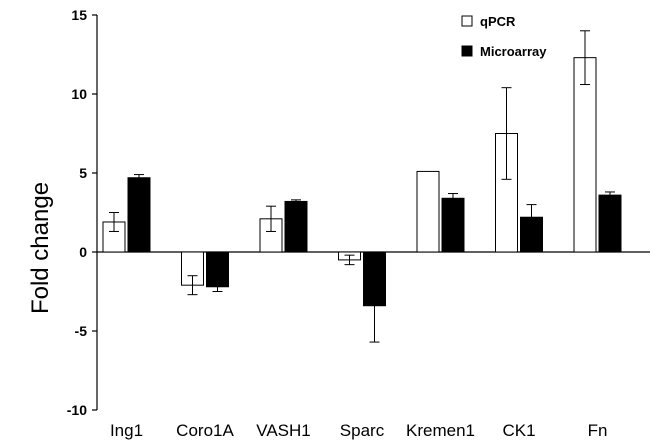 The height and width of the screenshot is (447, 670). What do you see at coordinates (467, 21) in the screenshot?
I see `legend-swatch-qpcr` at bounding box center [467, 21].